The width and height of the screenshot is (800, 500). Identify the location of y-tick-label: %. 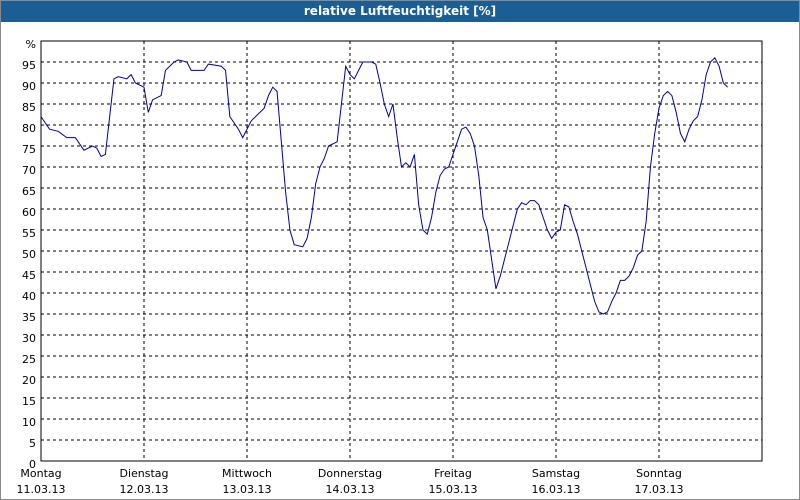
(31, 44).